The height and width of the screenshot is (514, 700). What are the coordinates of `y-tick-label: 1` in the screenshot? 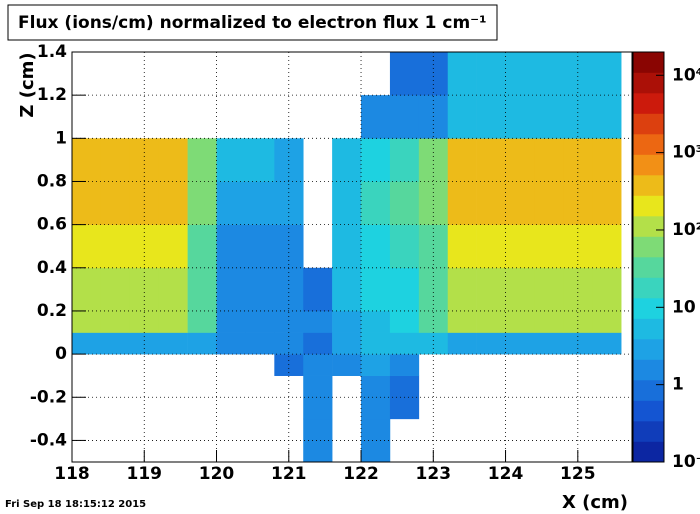 It's located at (61, 138).